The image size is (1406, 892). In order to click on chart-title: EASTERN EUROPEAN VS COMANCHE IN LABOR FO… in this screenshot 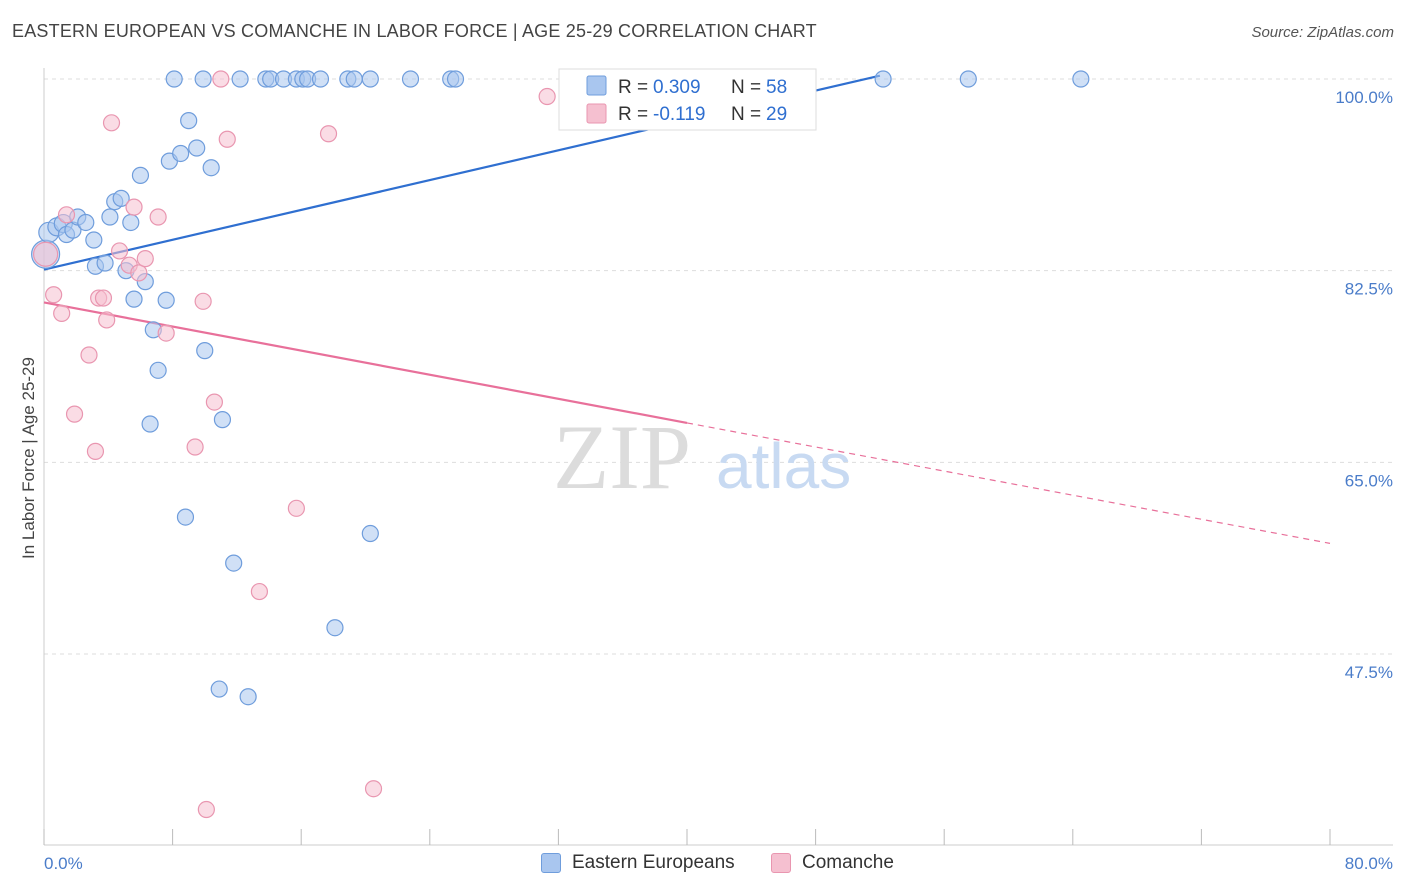, I will do `click(414, 31)`.